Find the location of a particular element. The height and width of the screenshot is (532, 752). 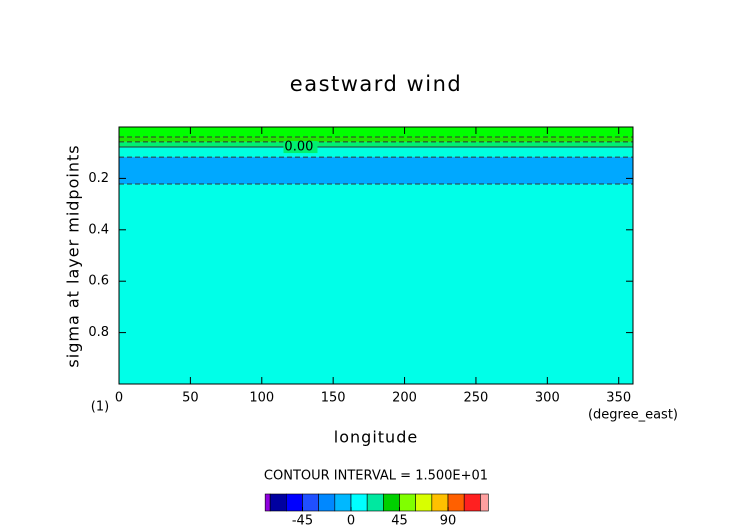

y-tick-label: 0.6 is located at coordinates (98, 281).